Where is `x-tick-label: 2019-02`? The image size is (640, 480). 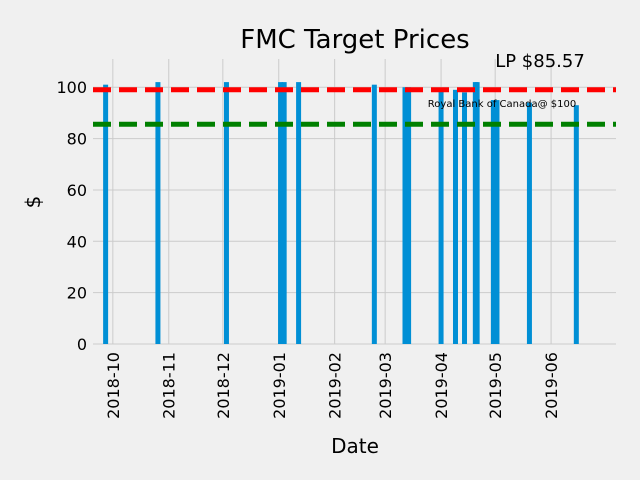
x-tick-label: 2019-02 is located at coordinates (335, 385).